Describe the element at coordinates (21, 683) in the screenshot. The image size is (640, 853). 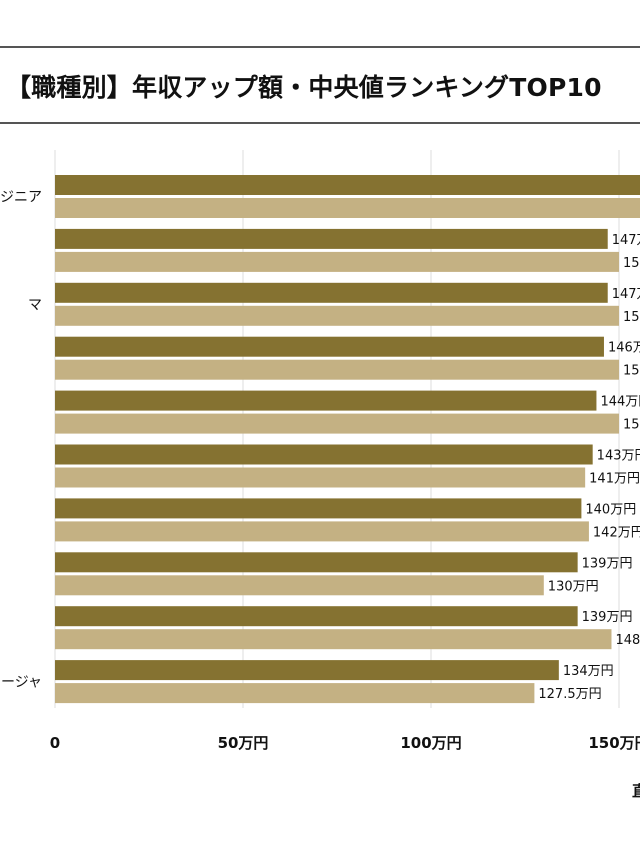
I see `category-label: ージャ` at that location.